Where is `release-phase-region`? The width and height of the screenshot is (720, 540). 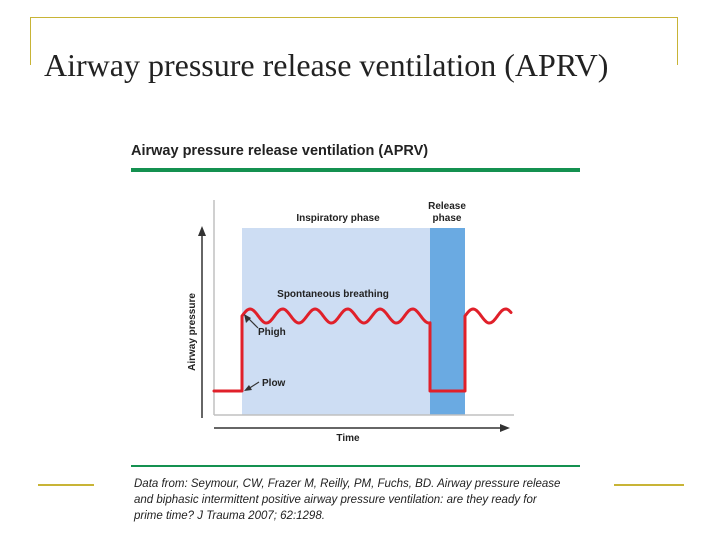 release-phase-region is located at coordinates (447, 321).